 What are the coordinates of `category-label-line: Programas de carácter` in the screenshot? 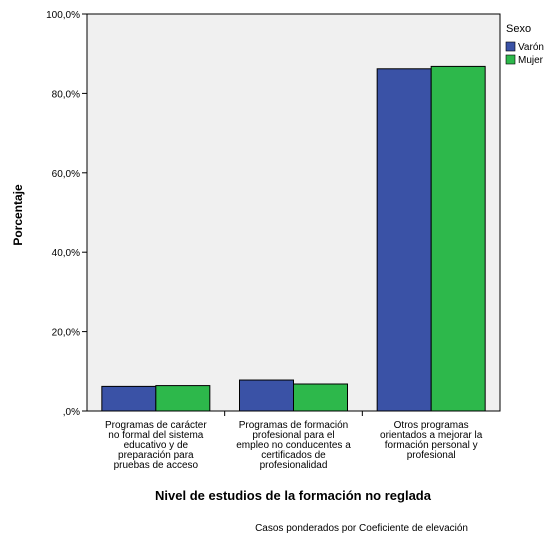 It's located at (156, 425).